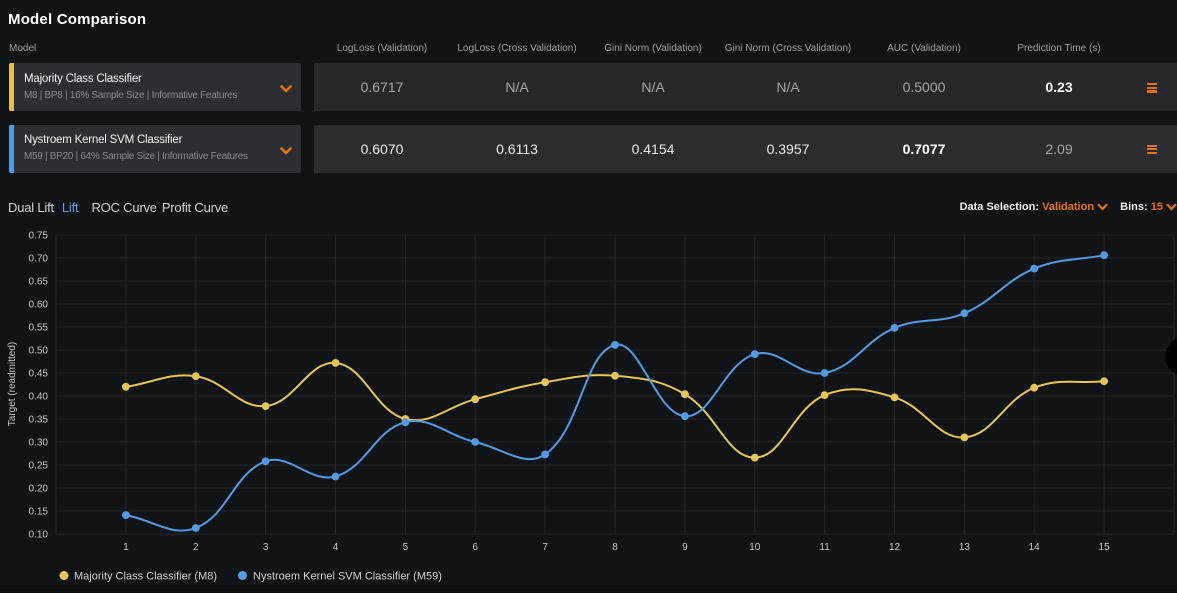 This screenshot has height=593, width=1177. I want to click on svg-text: 1, so click(126, 547).